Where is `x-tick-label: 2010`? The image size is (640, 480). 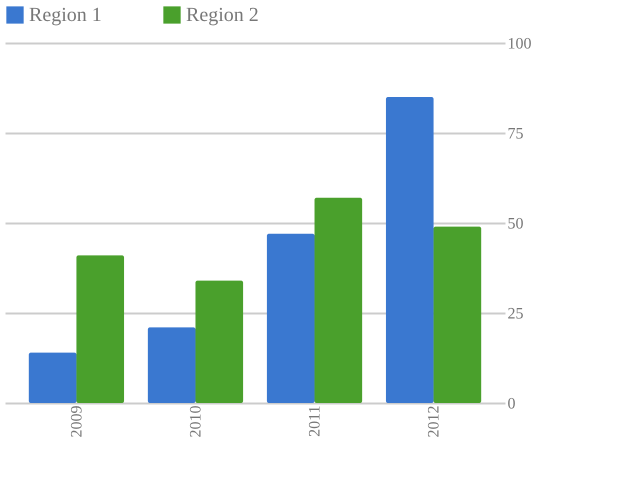 x-tick-label: 2010 is located at coordinates (195, 422).